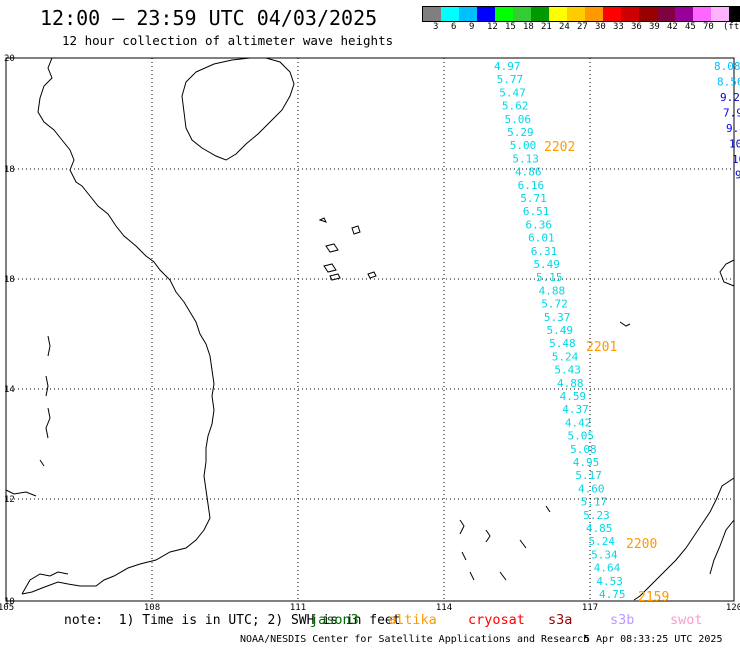 The height and width of the screenshot is (650, 740). What do you see at coordinates (653, 639) in the screenshot?
I see `generated-timestamp: 5 Apr 08:33:25 UTC 2025` at bounding box center [653, 639].